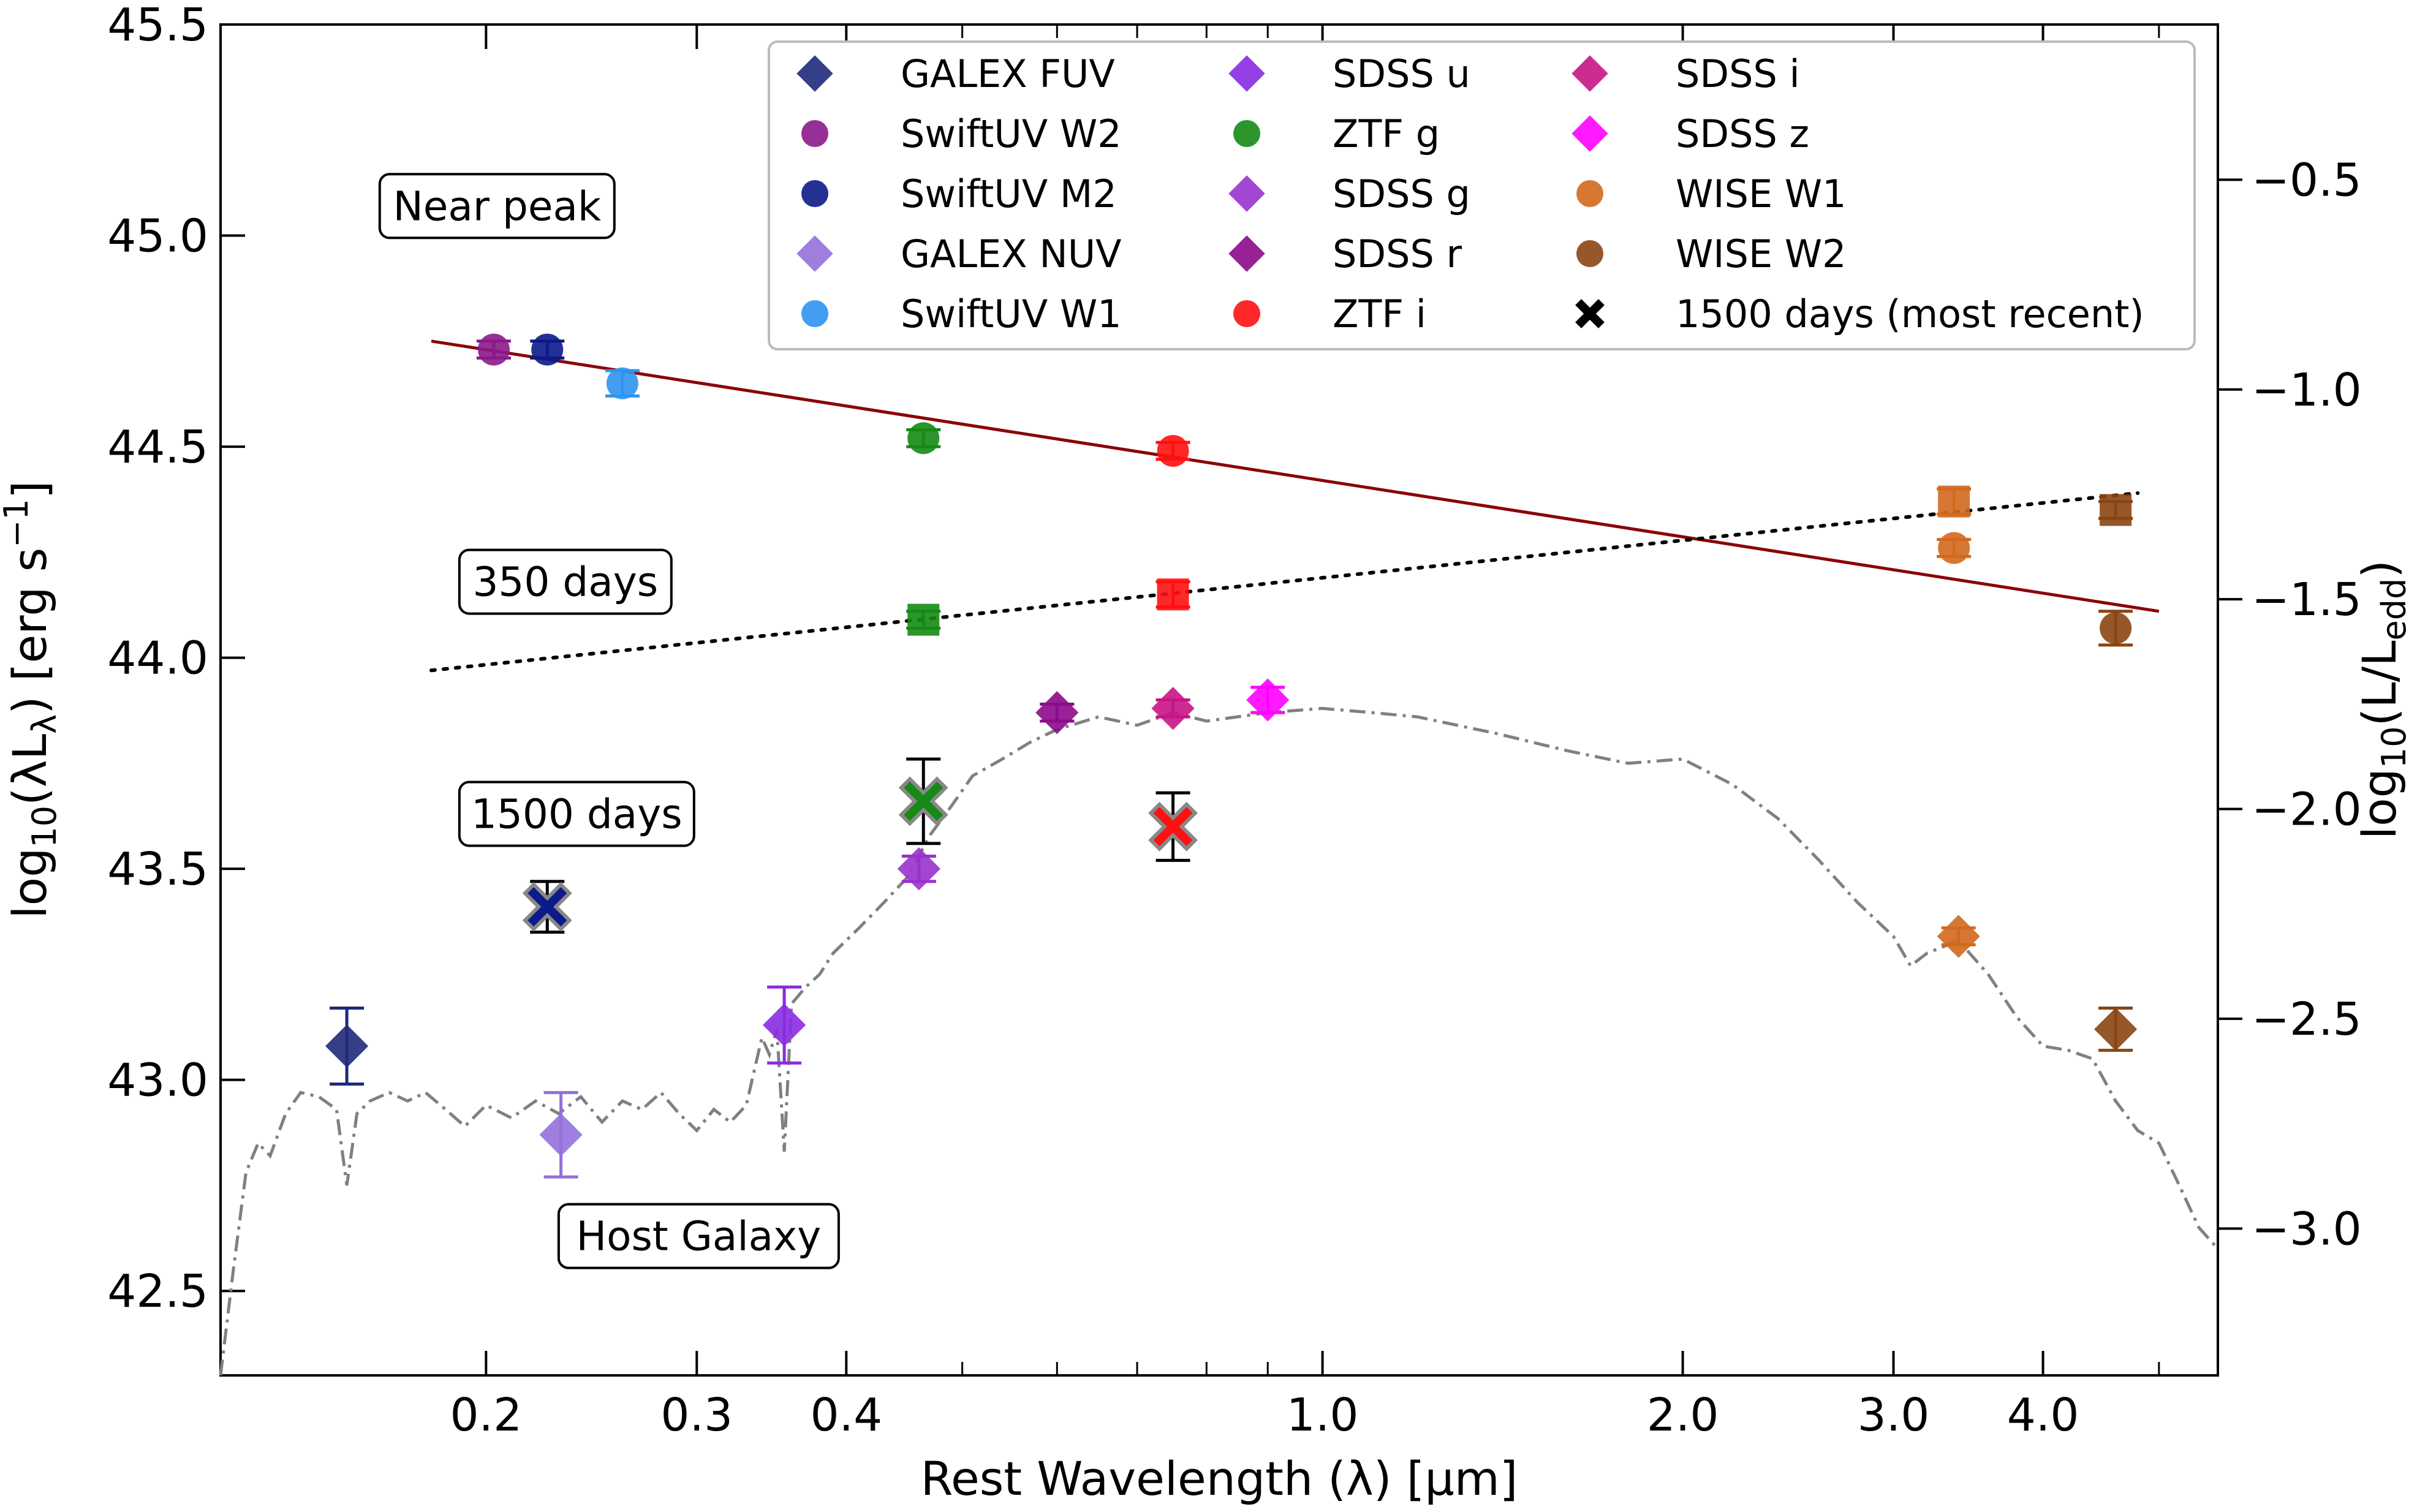 The image size is (2428, 1512). I want to click on y-label-end: ], so click(29, 490).